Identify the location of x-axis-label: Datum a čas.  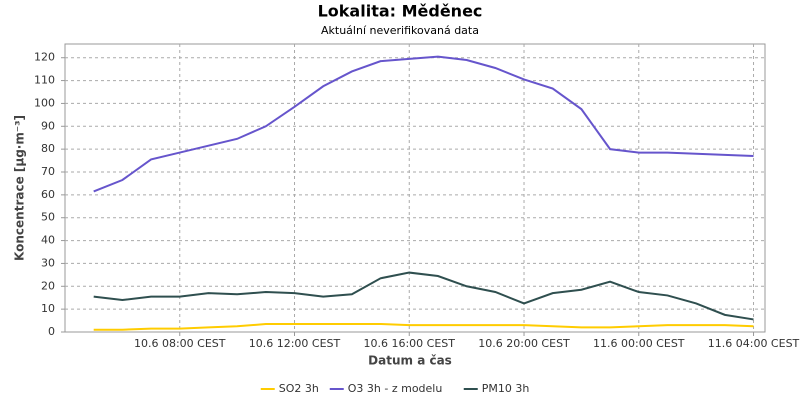
(410, 361).